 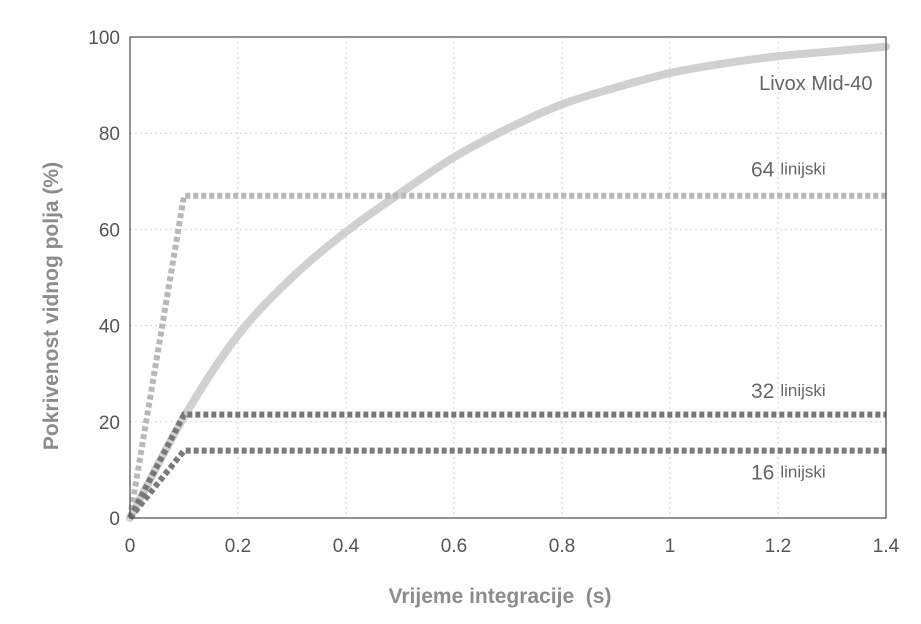 I want to click on x-tick-label: 0.2, so click(x=238, y=546).